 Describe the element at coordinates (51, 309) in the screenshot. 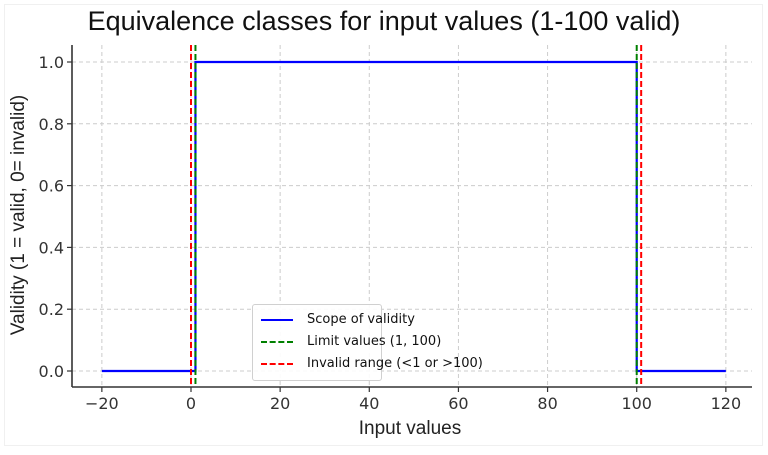

I see `y-tick-label: 0.2` at that location.